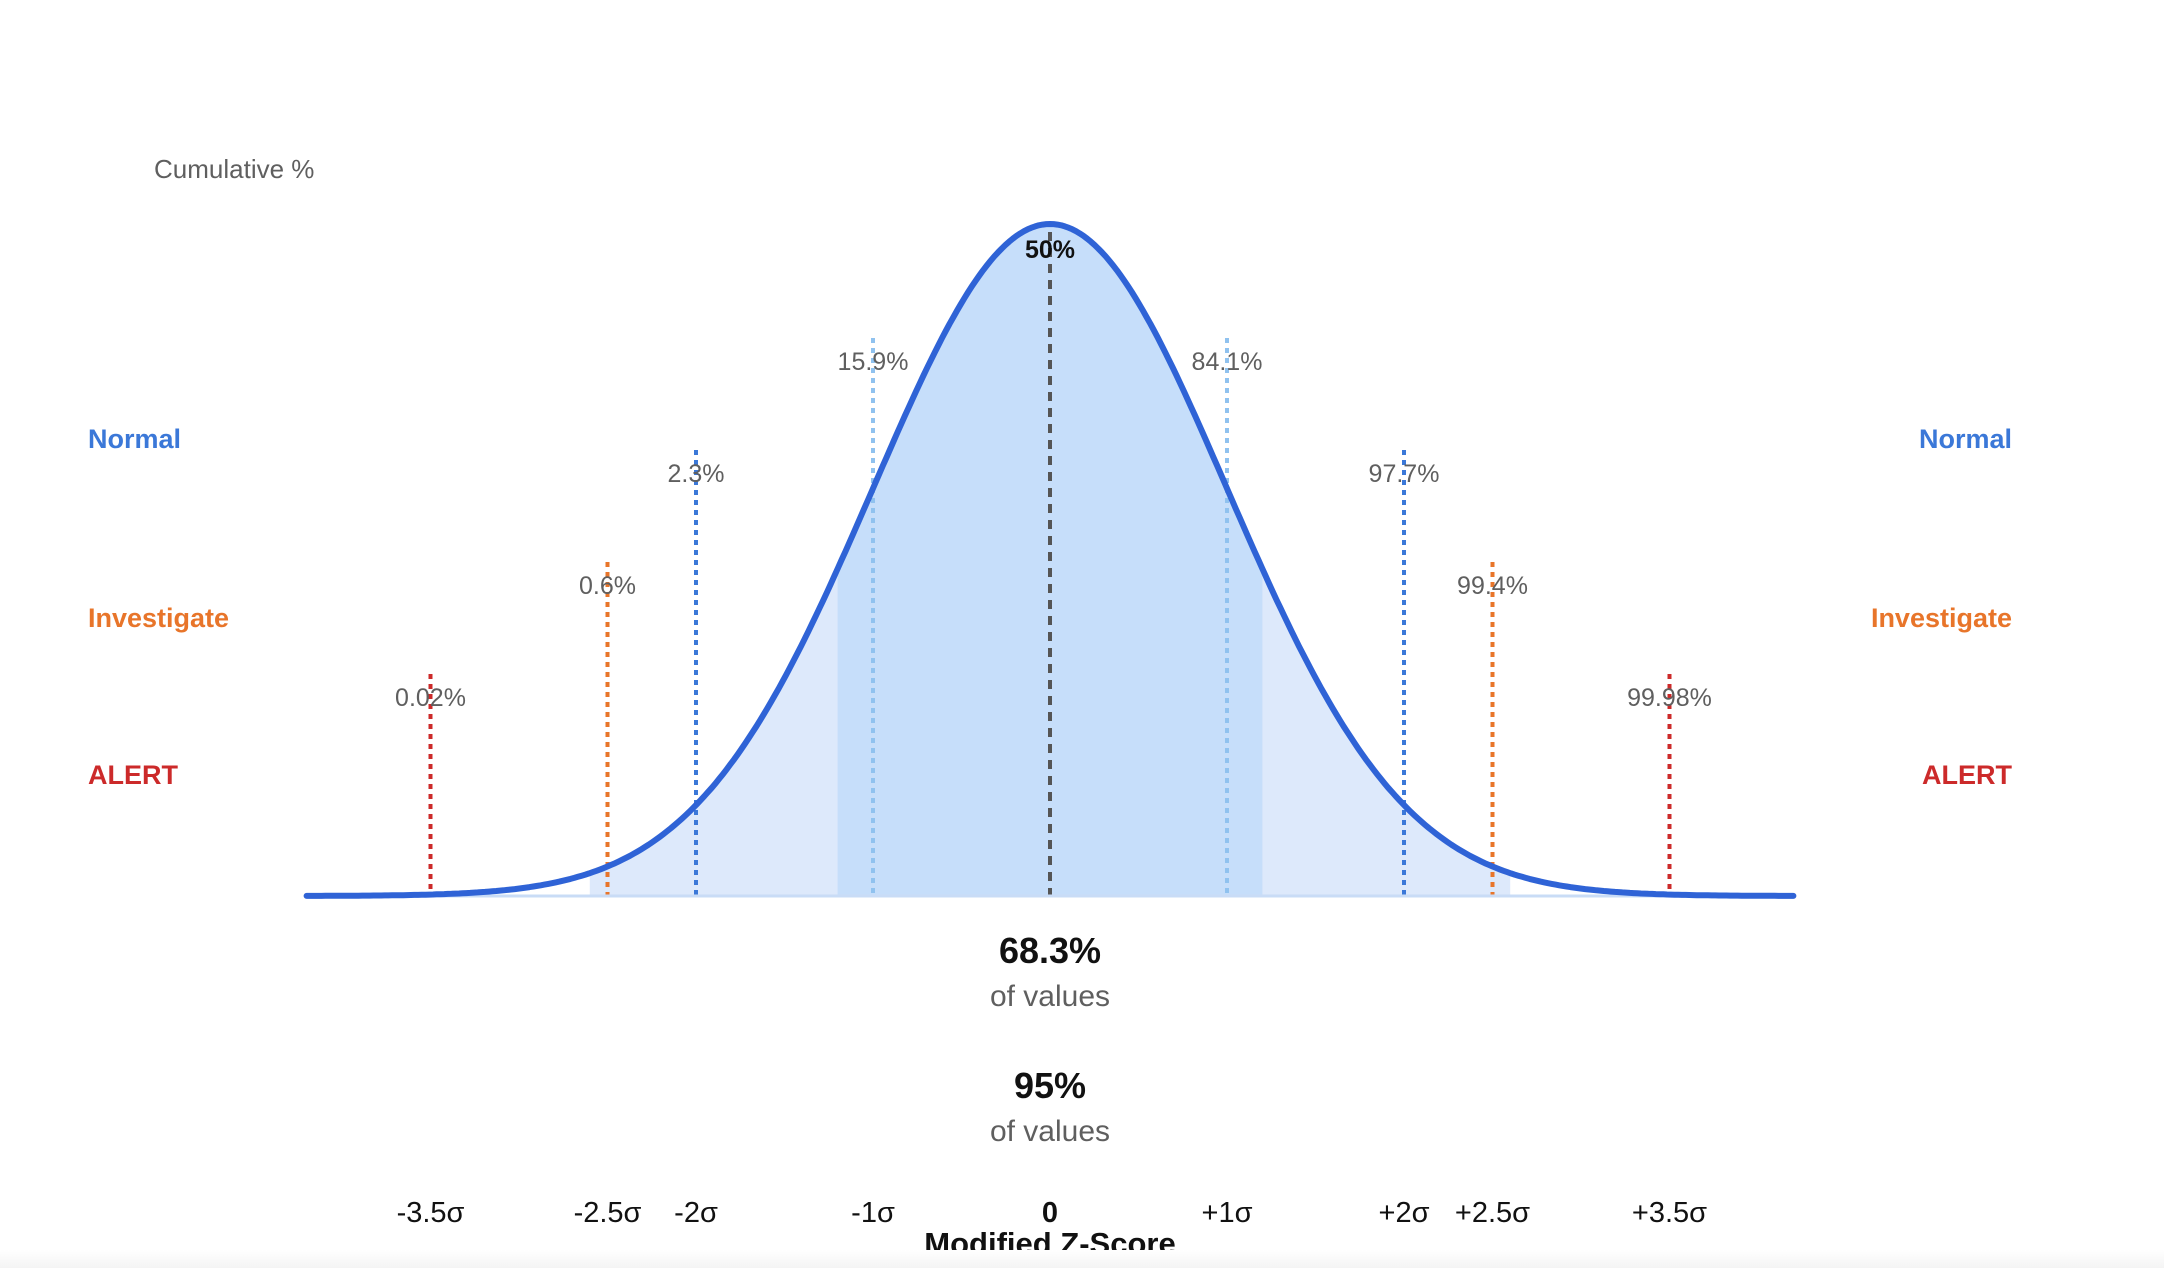  Describe the element at coordinates (1050, 996) in the screenshot. I see `coverage-68-caption: of values` at that location.